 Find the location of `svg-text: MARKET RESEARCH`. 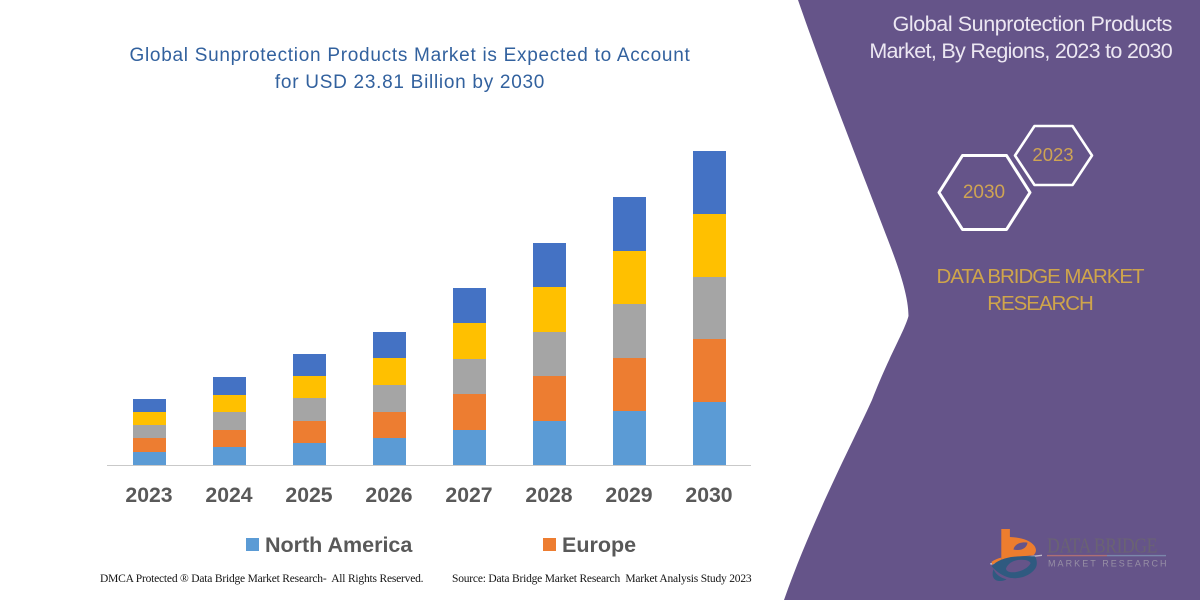

svg-text: MARKET RESEARCH is located at coordinates (1108, 564).